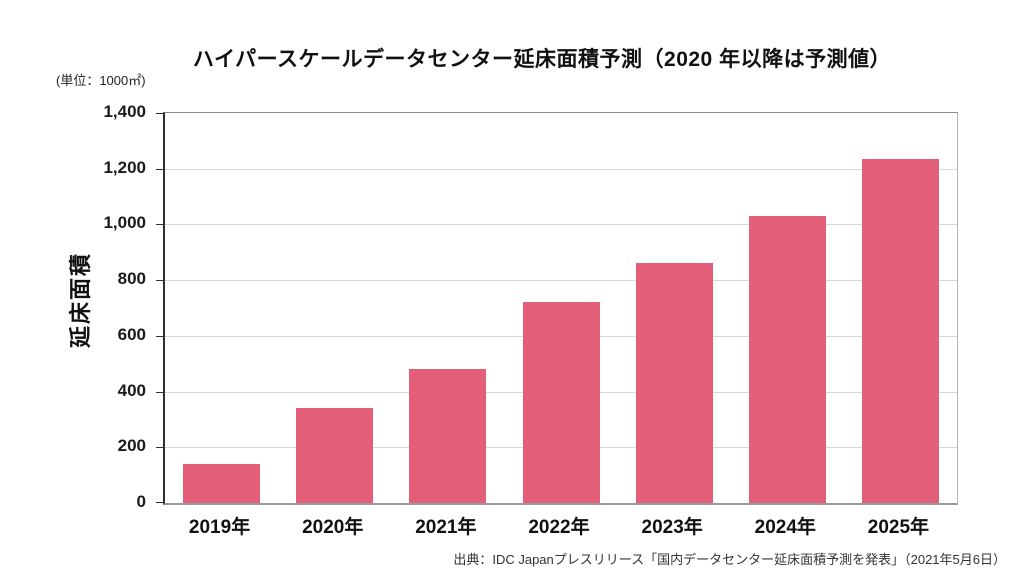 This screenshot has width=1024, height=577. Describe the element at coordinates (542, 59) in the screenshot. I see `chart-title: ハイパースケールデータセンター延床面積予測（2020 年以降は予測値）` at that location.